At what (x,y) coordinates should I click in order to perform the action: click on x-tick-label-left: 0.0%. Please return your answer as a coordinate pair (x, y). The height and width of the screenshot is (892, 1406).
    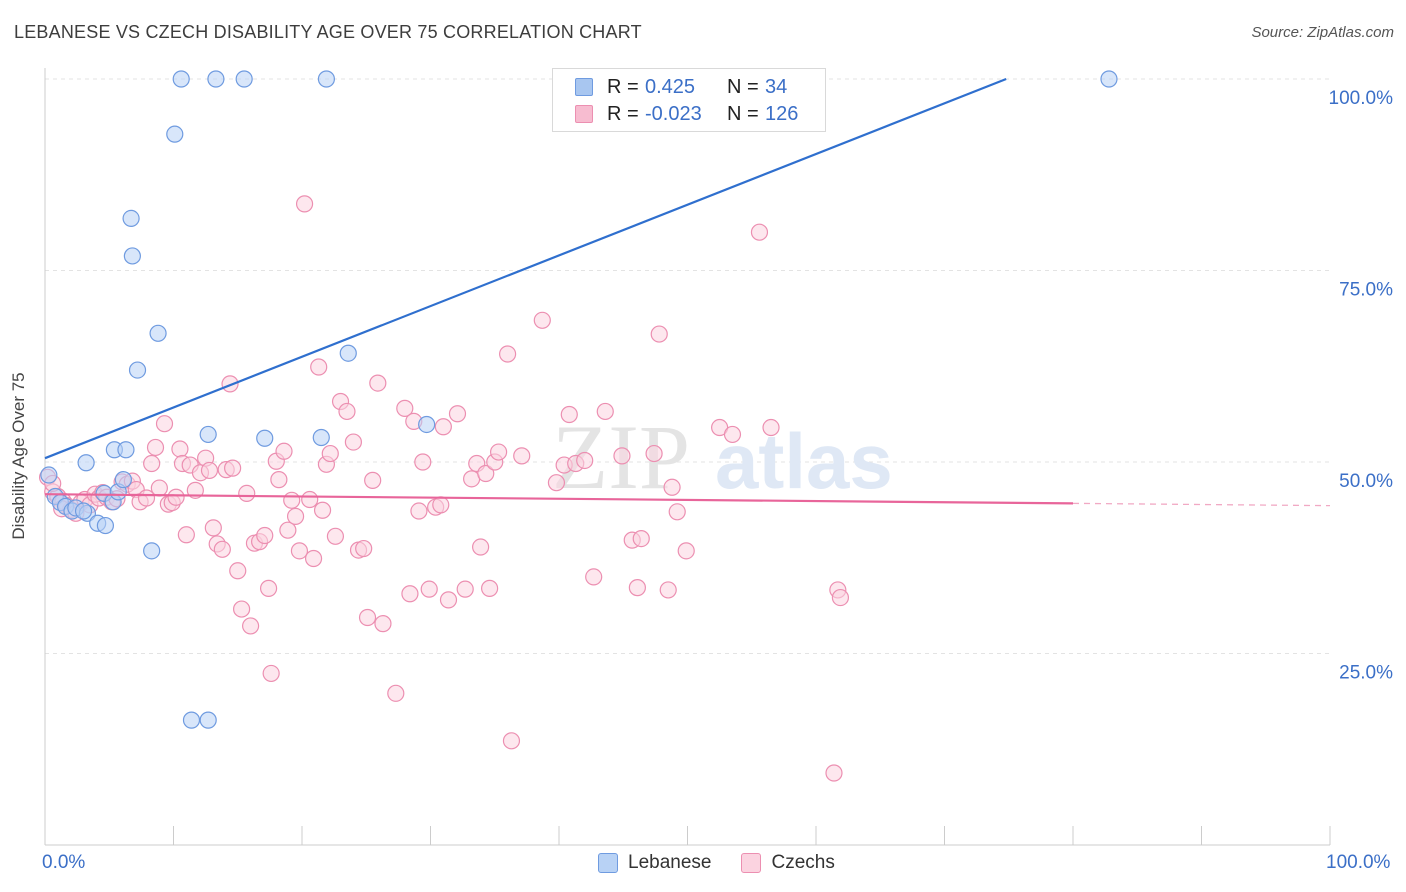
    Looking at the image, I should click on (64, 862).